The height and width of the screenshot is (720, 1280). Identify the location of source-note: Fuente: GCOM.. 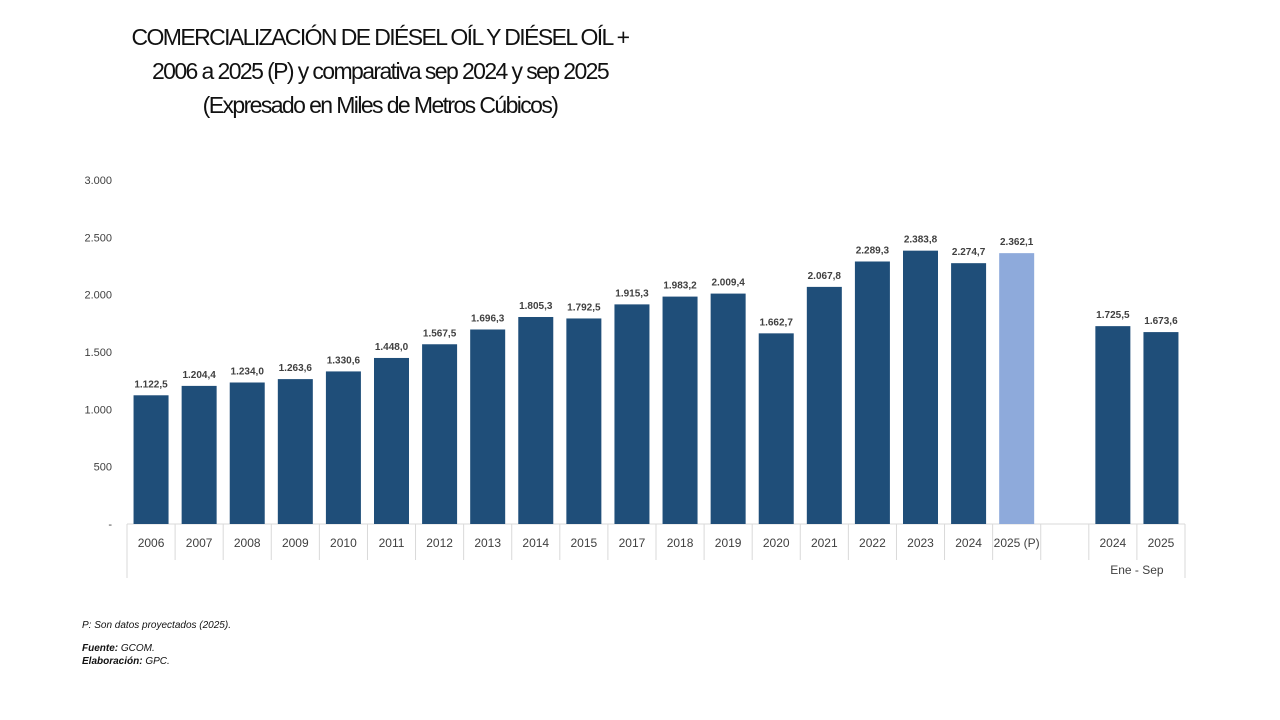
(118, 648).